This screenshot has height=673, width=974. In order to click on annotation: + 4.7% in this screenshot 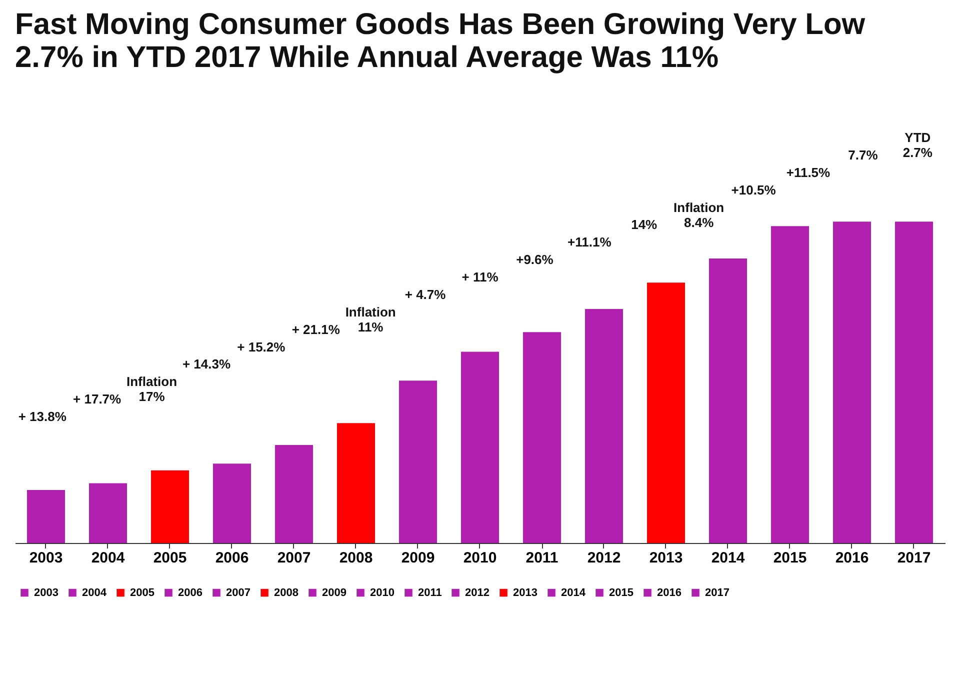, I will do `click(425, 294)`.